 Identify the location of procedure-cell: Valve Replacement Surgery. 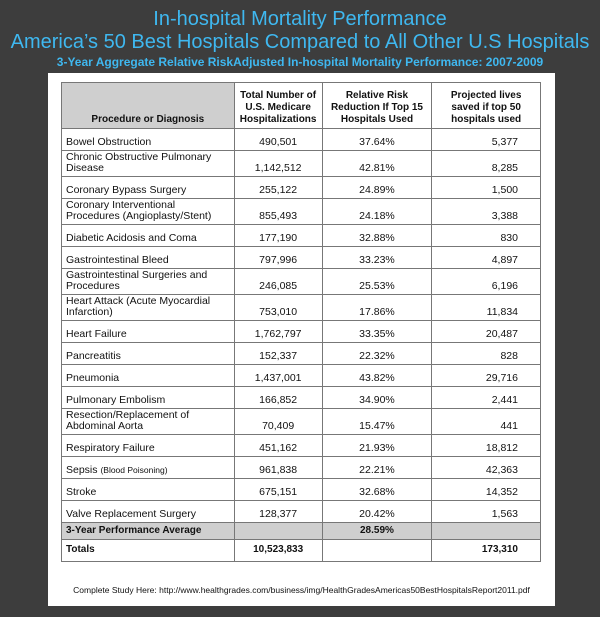
(148, 511).